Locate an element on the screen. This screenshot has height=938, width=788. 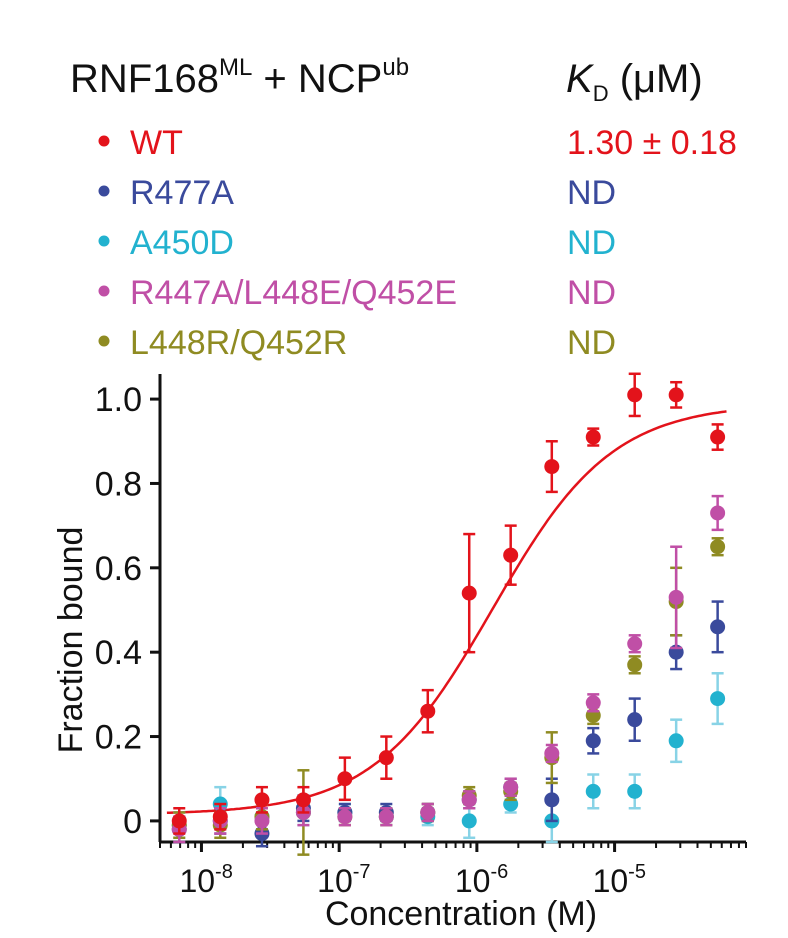
legend-label: R477A is located at coordinates (182, 193).